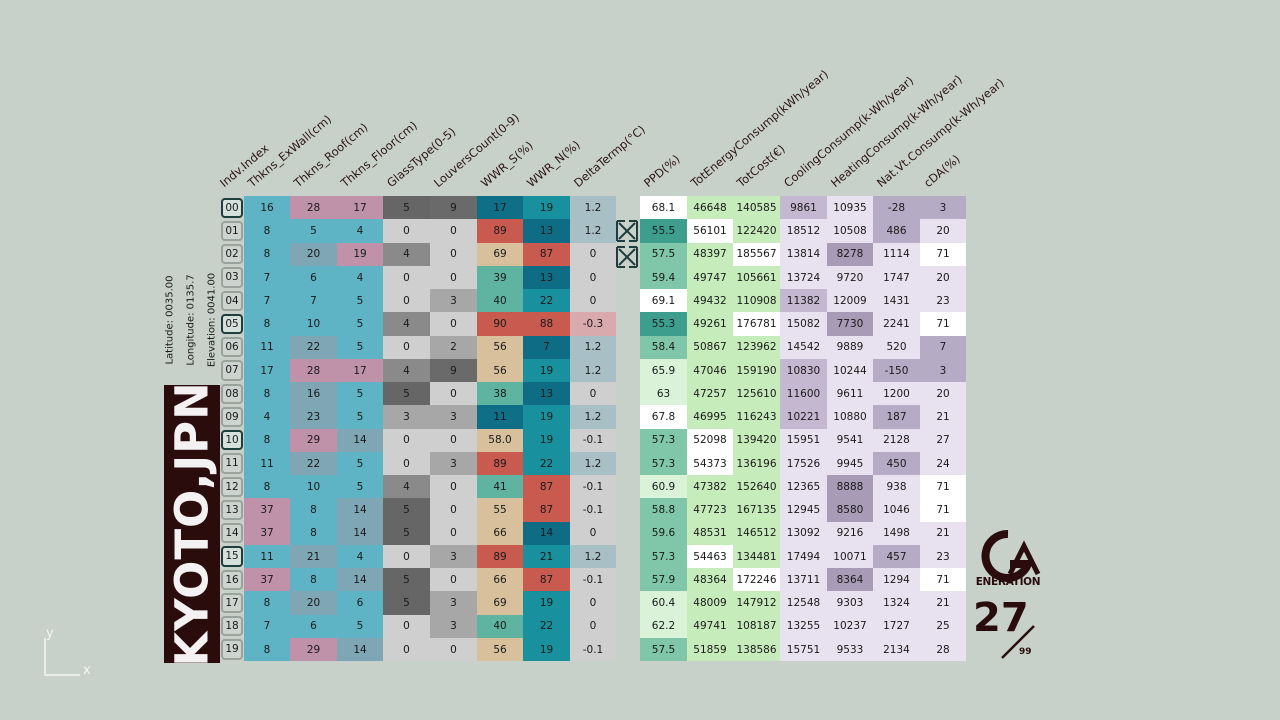  What do you see at coordinates (546, 603) in the screenshot?
I see `cell-wwr-n: 19` at bounding box center [546, 603].